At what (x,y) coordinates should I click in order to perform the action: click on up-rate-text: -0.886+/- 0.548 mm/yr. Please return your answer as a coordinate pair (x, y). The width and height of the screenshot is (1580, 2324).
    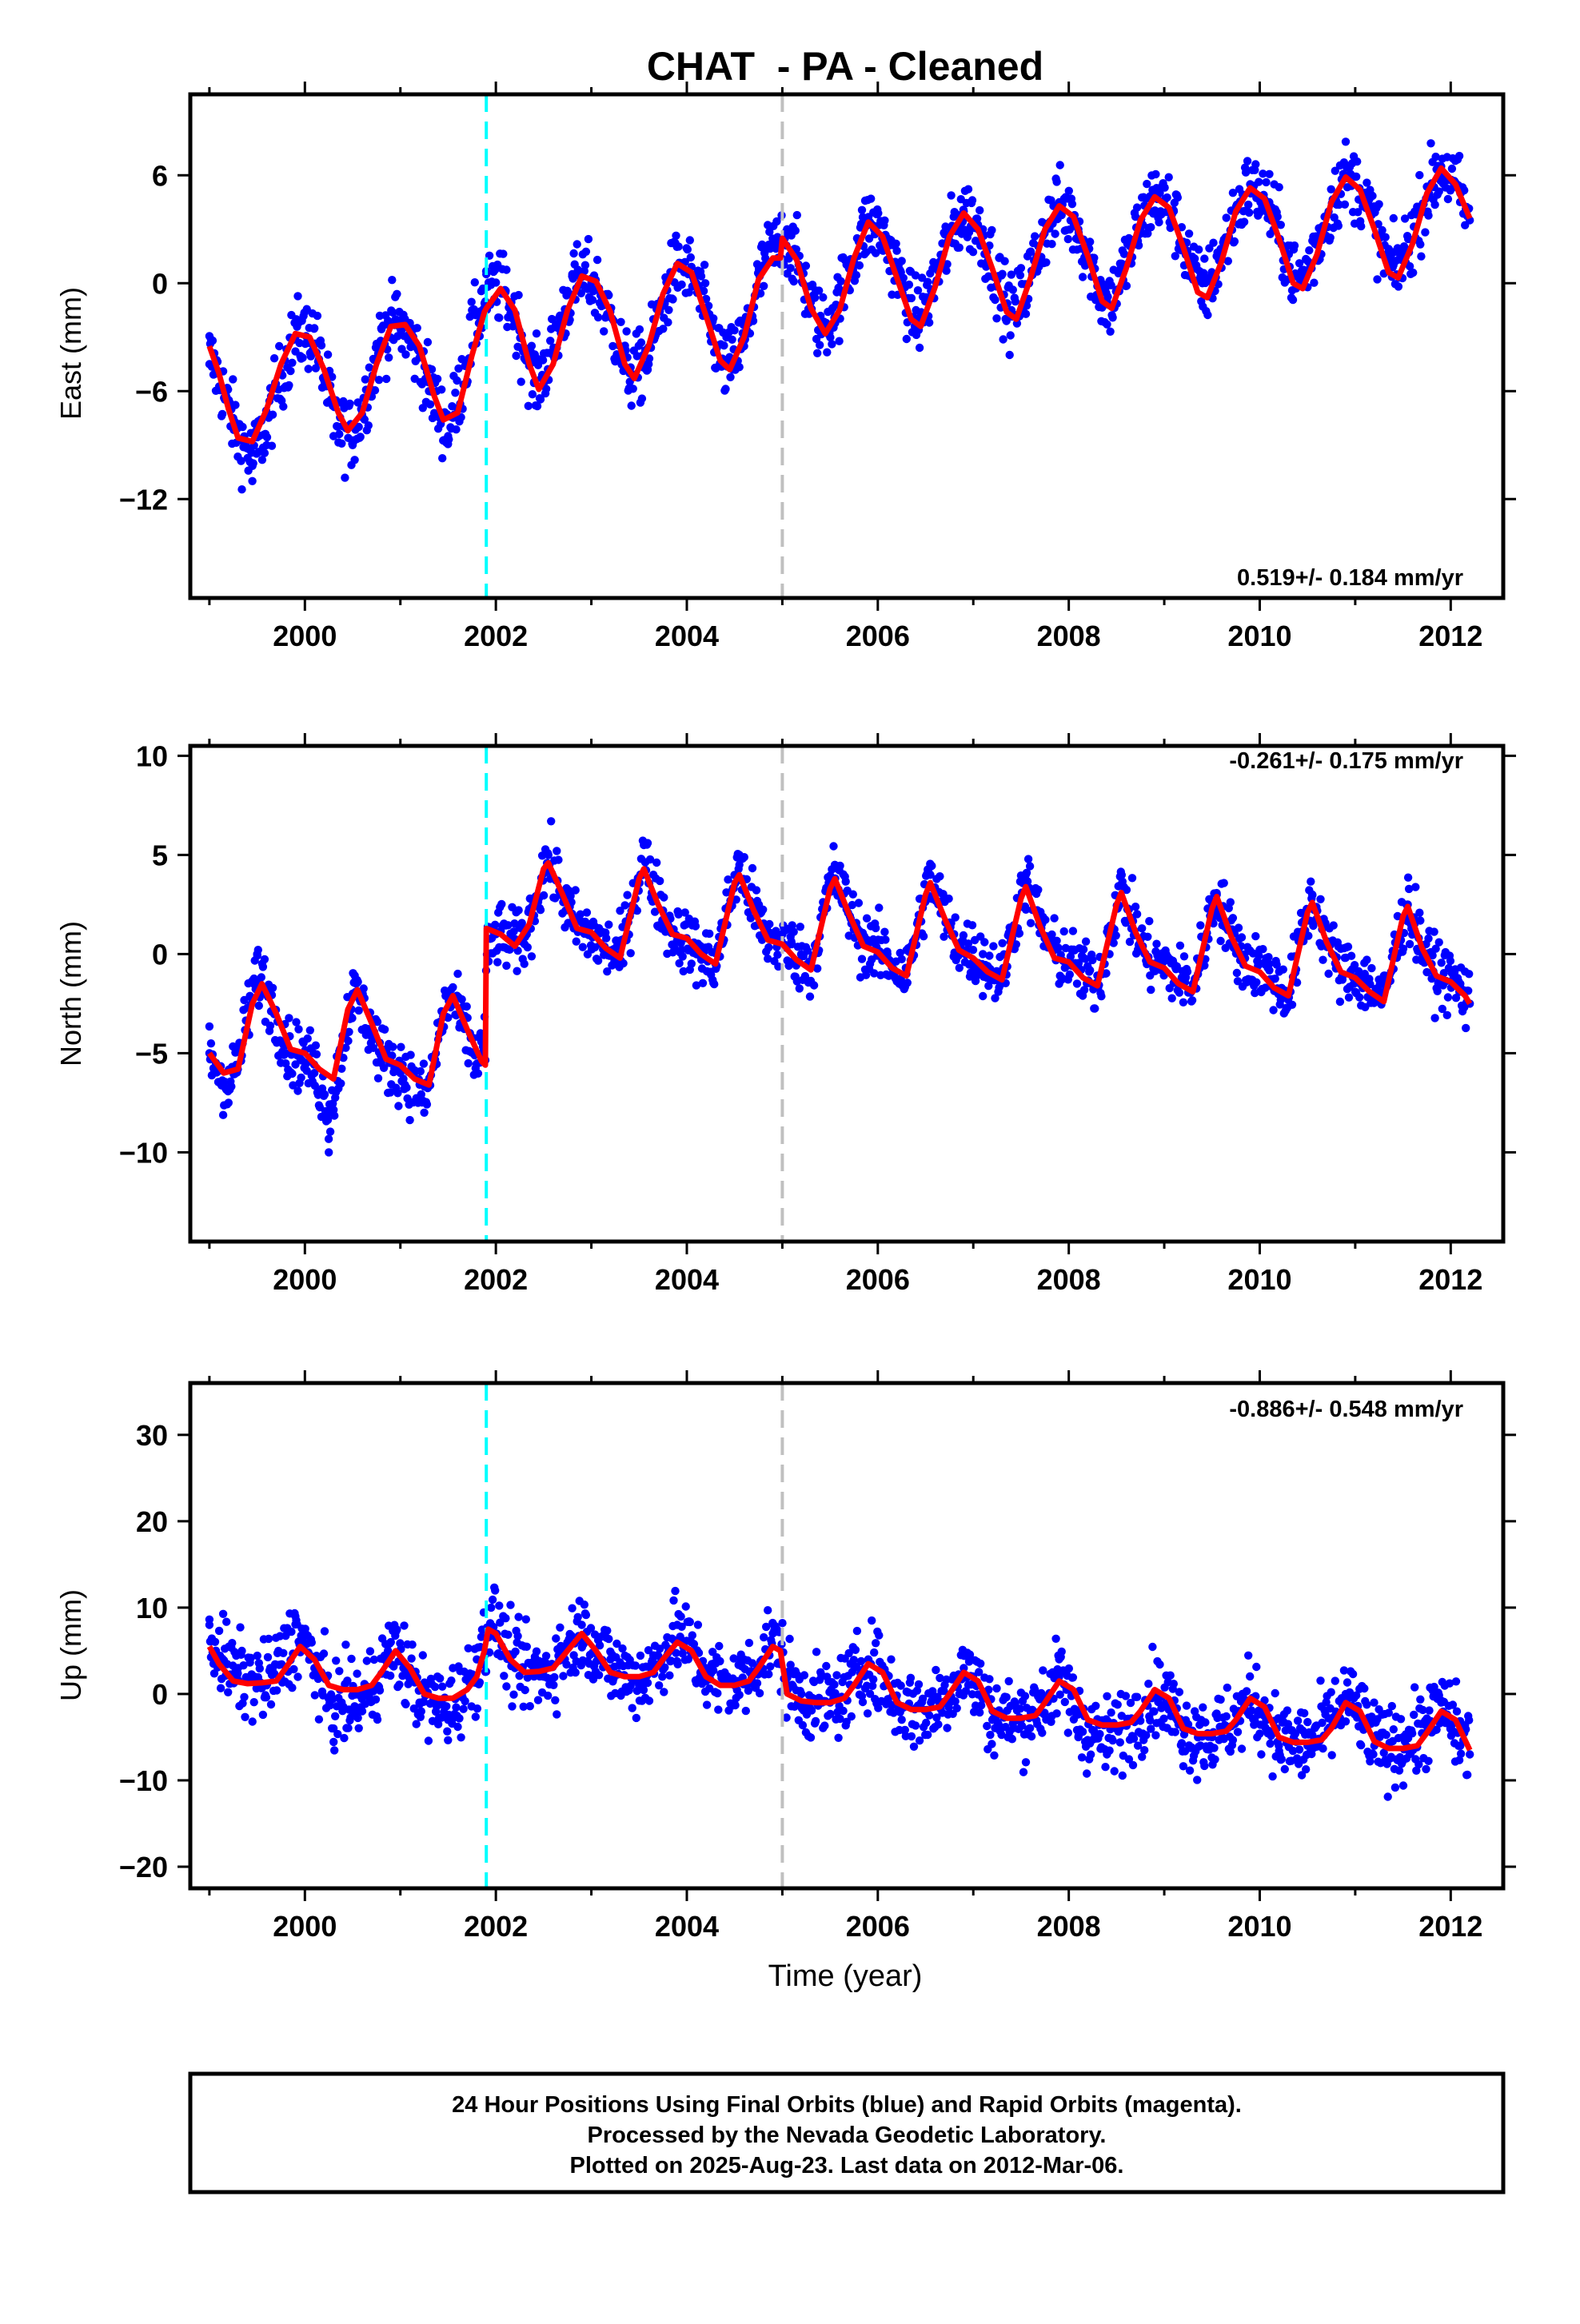
    Looking at the image, I should click on (1346, 1409).